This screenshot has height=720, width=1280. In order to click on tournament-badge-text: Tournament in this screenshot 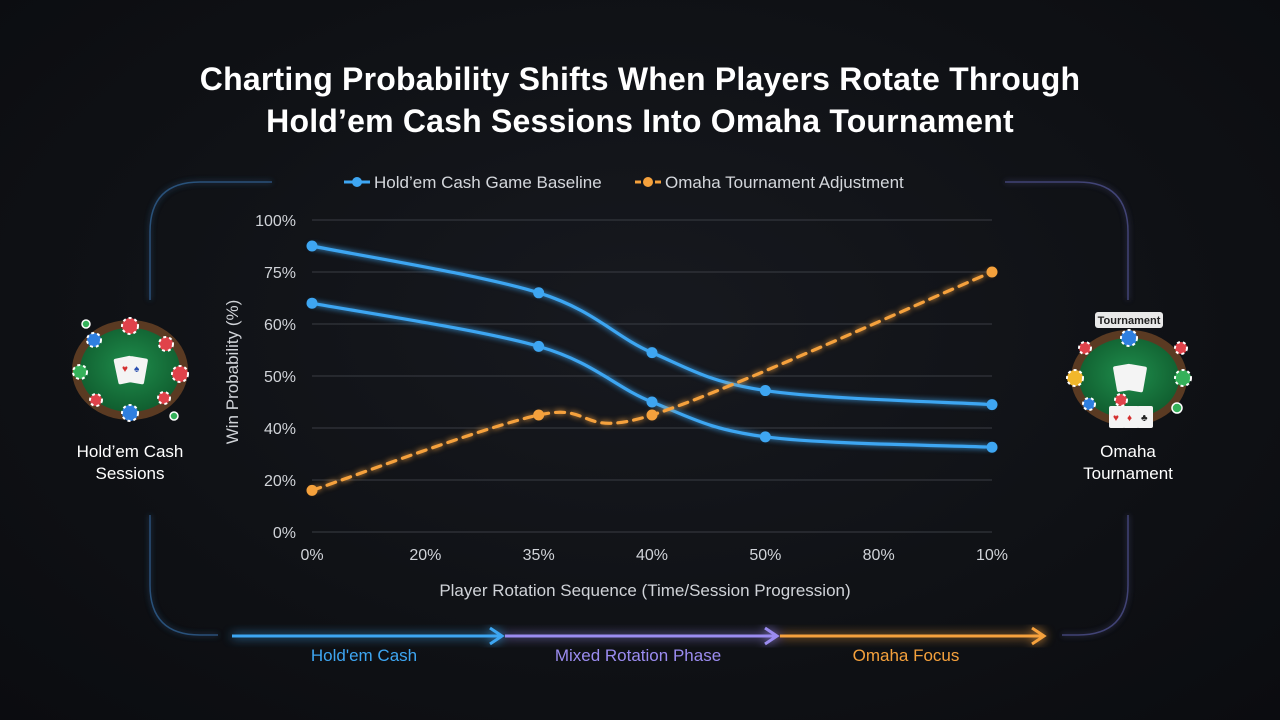, I will do `click(1129, 321)`.